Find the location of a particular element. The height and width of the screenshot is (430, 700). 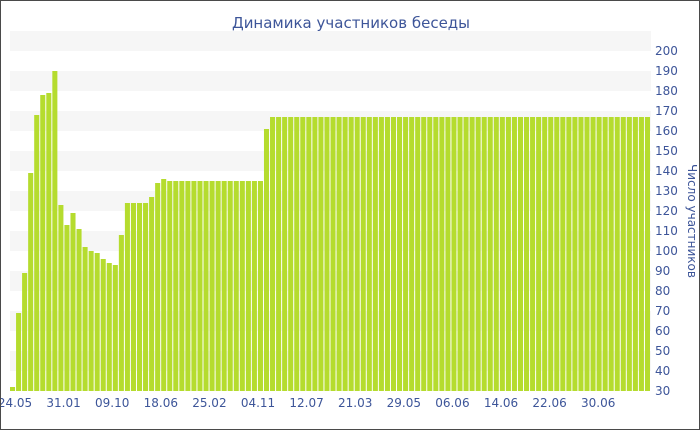

chart-title: Динамика участников беседы is located at coordinates (351, 23).